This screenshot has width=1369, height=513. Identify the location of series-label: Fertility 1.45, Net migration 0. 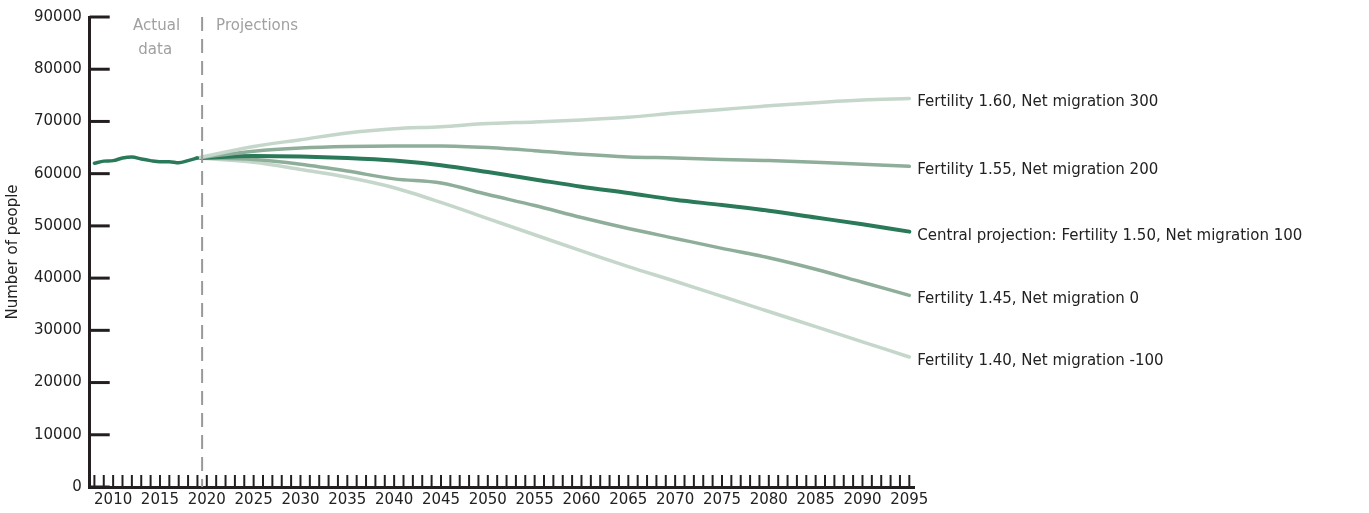
(1028, 298).